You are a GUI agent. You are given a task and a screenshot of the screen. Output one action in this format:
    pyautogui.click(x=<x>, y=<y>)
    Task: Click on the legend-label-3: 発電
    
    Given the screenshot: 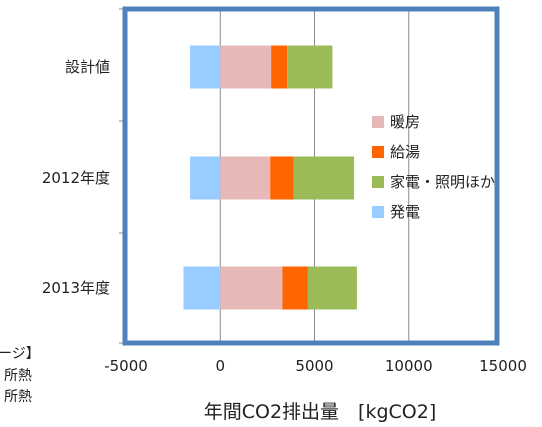 What is the action you would take?
    pyautogui.click(x=405, y=212)
    